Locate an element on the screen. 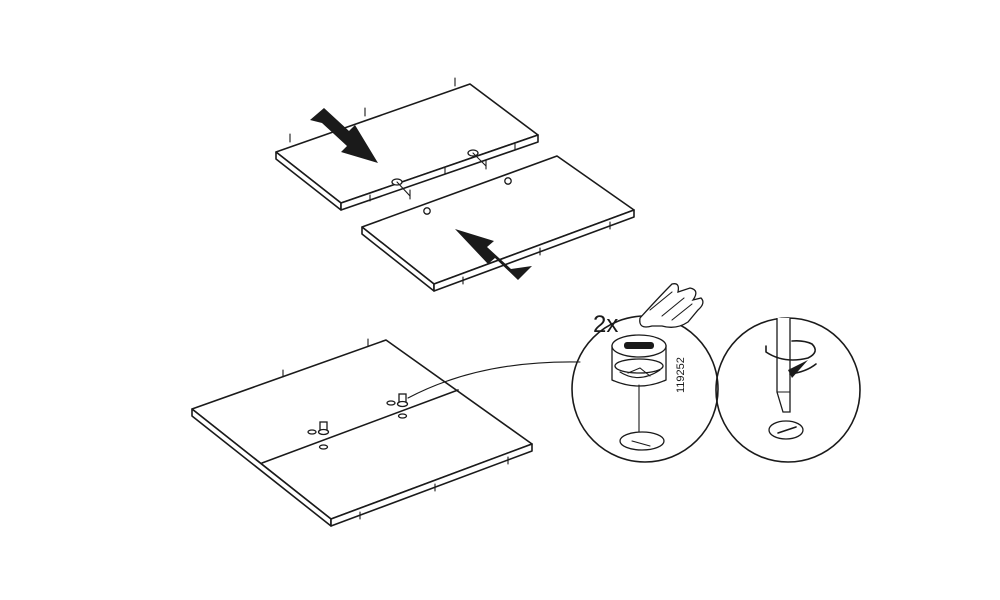 The image size is (1000, 600). quantity-label: 2x is located at coordinates (605, 324).